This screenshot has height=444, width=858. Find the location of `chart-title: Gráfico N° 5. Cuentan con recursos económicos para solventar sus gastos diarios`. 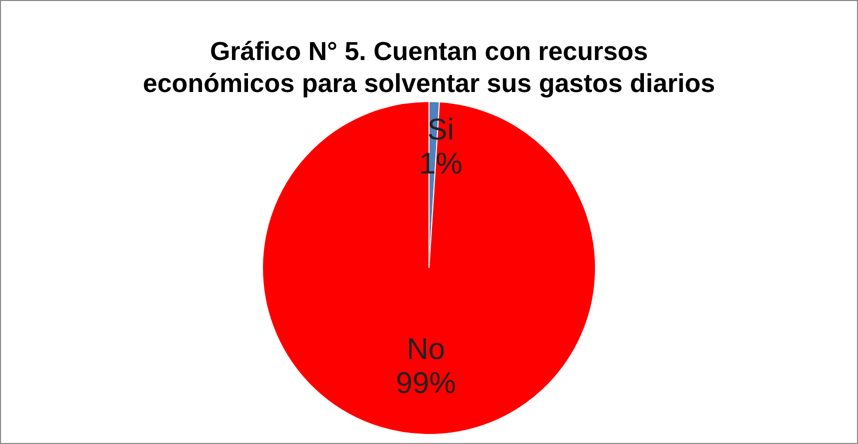

chart-title: Gráfico N° 5. Cuentan con recursos económicos para solventar sus gastos diarios is located at coordinates (429, 67).